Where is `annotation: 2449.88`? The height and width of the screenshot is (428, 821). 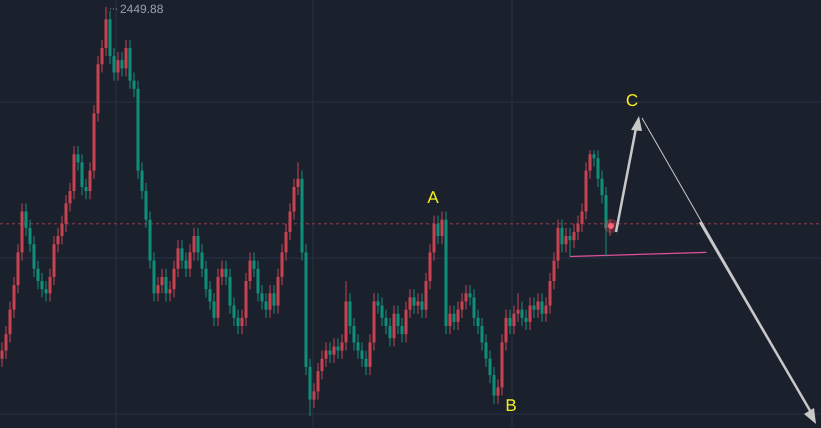 annotation: 2449.88 is located at coordinates (142, 9).